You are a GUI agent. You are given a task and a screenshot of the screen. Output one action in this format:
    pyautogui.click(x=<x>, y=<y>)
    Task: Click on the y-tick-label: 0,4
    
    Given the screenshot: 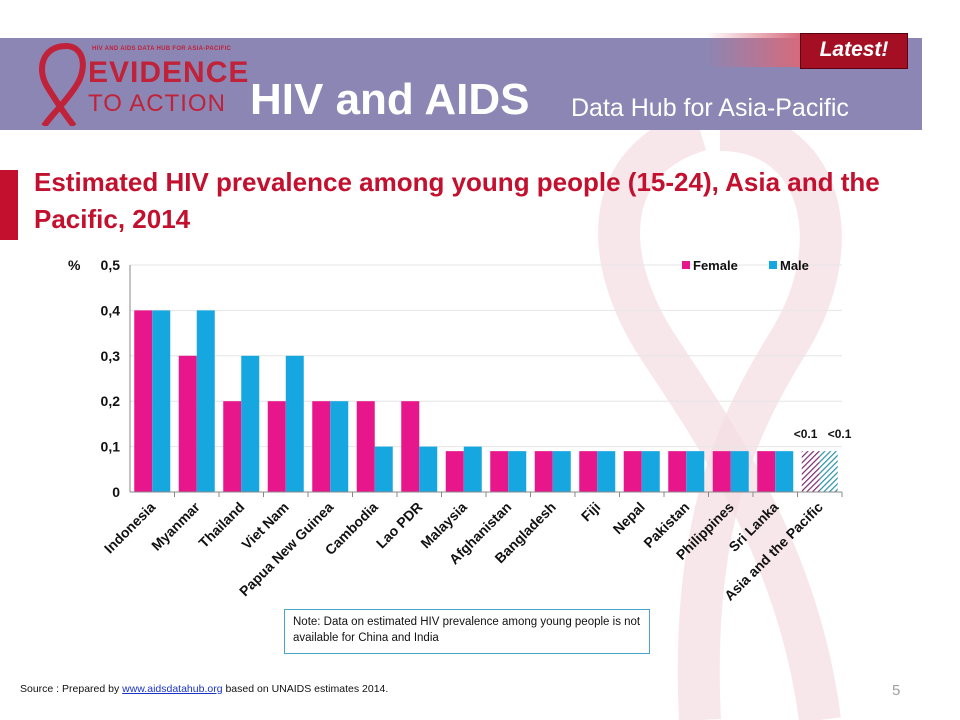 What is the action you would take?
    pyautogui.click(x=111, y=310)
    